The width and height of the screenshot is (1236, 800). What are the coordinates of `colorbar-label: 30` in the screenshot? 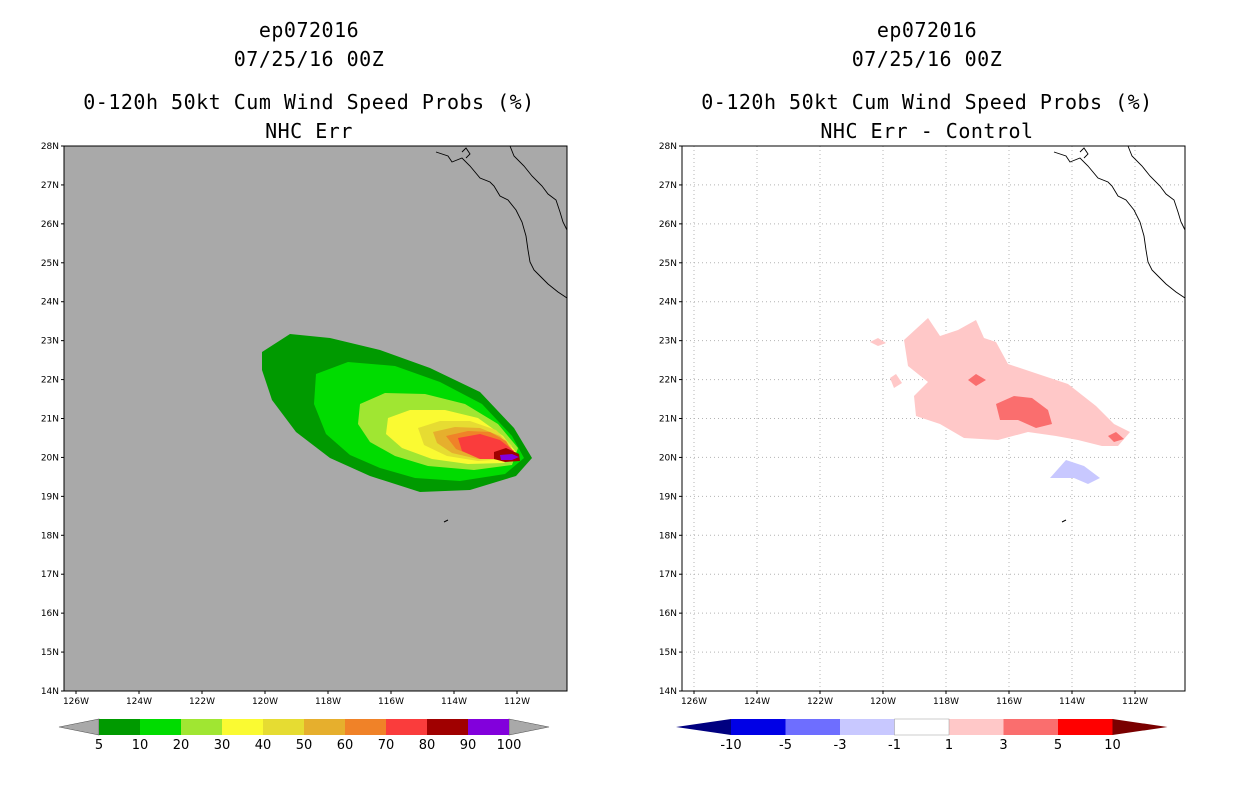 It's located at (222, 745).